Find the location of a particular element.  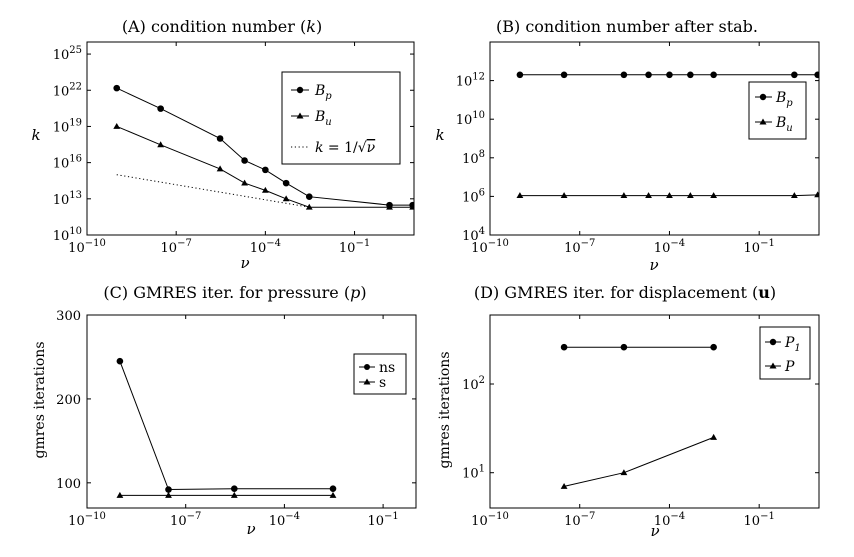

panel-d-ytick-label: 10¹ is located at coordinates (473, 473).